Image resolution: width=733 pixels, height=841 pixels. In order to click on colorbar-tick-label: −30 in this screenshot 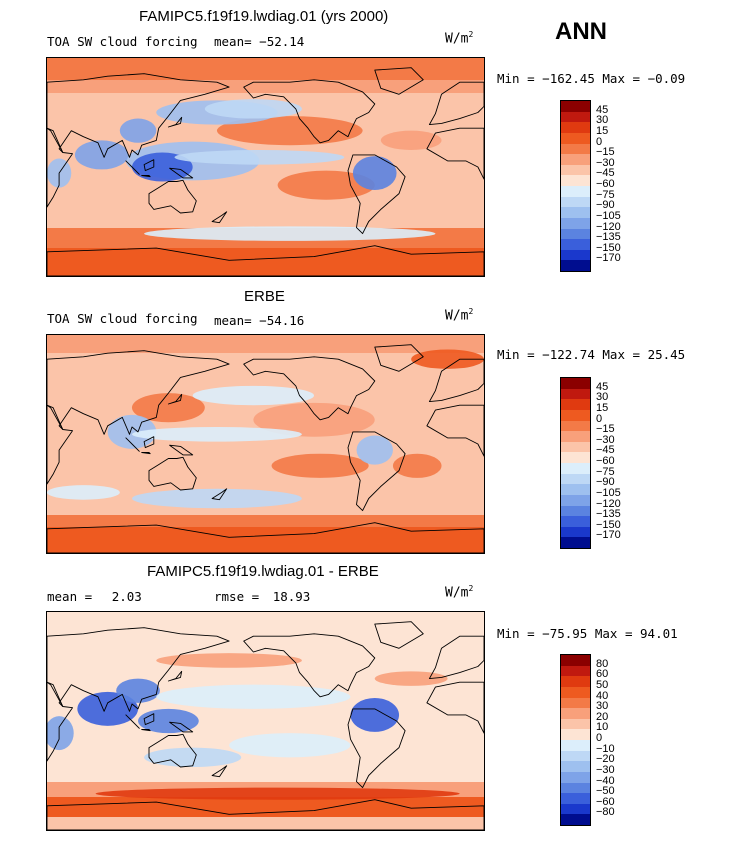, I will do `click(605, 162)`.